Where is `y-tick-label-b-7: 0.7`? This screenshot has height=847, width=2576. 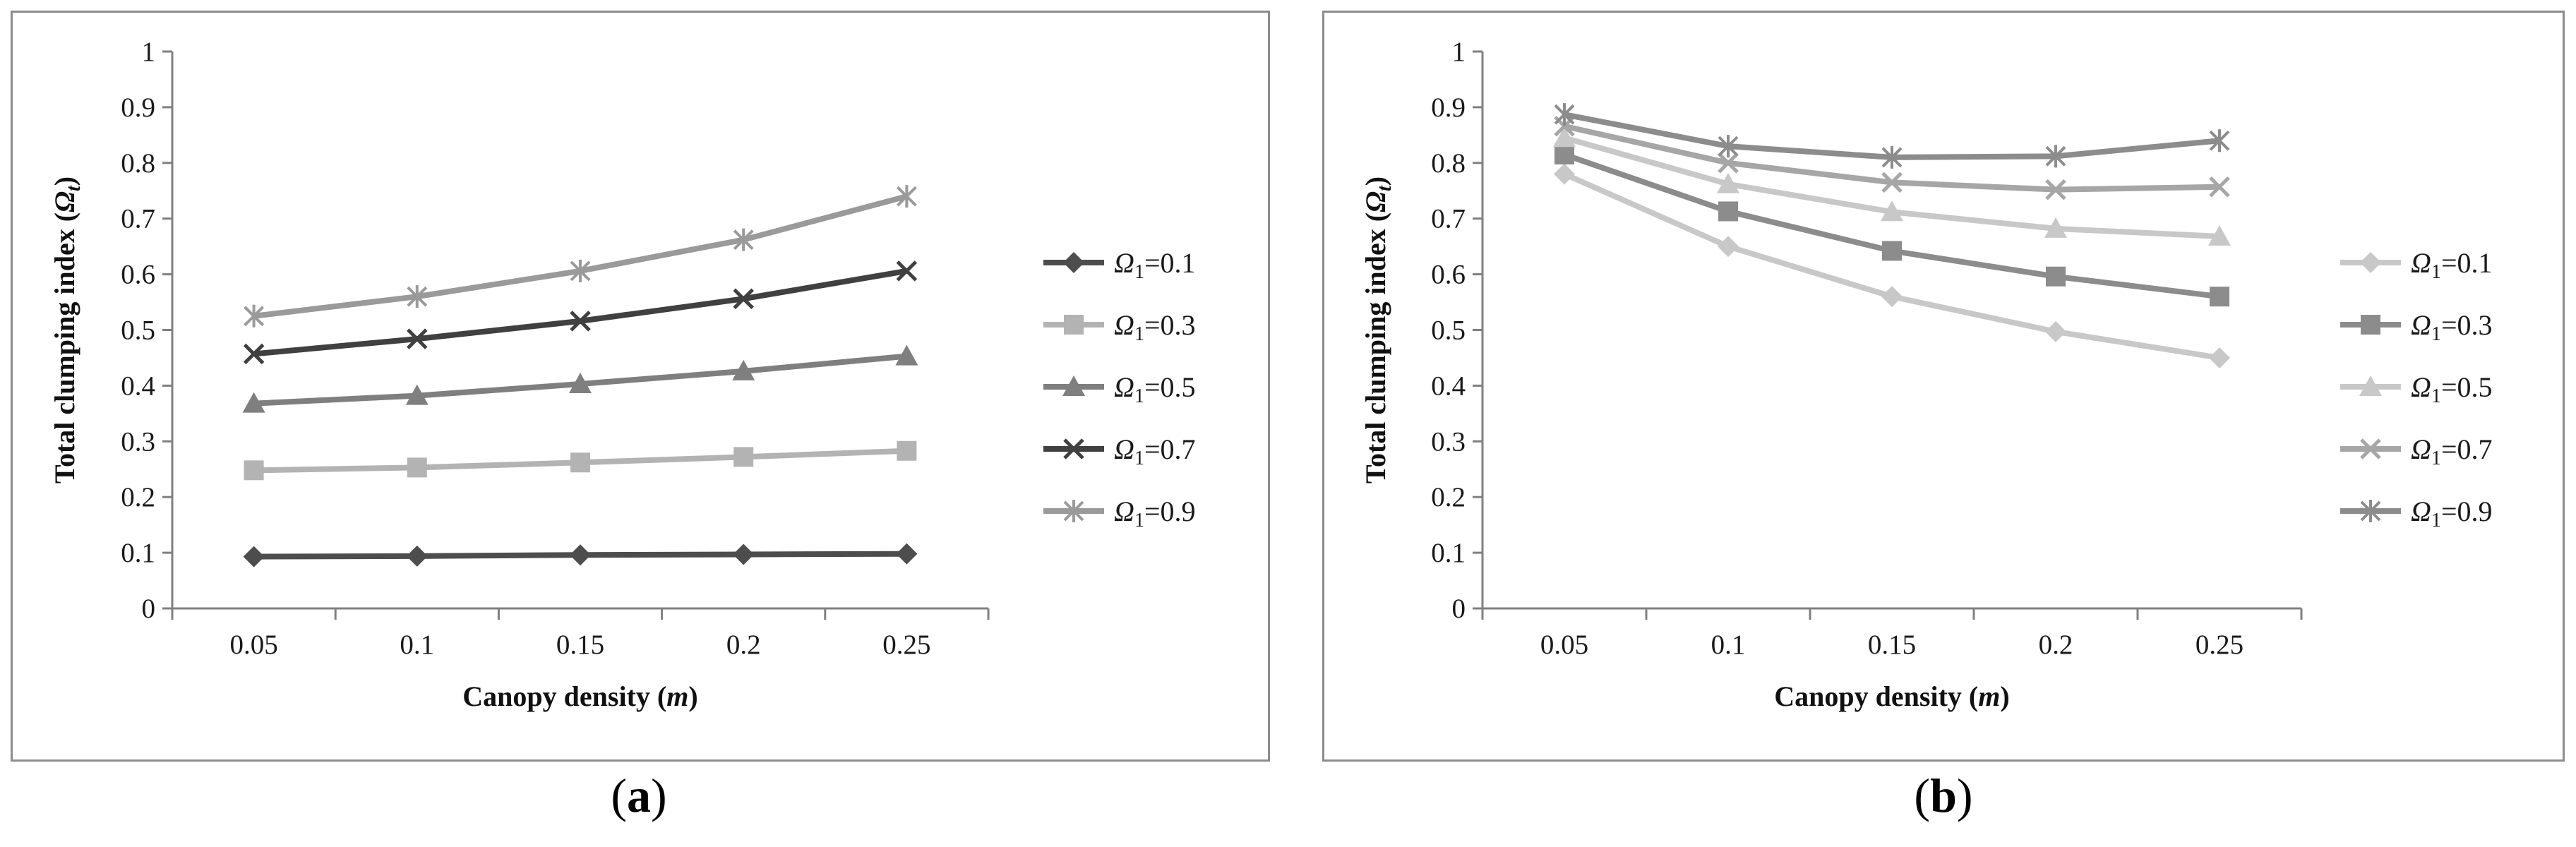
y-tick-label-b-7: 0.7 is located at coordinates (1448, 219).